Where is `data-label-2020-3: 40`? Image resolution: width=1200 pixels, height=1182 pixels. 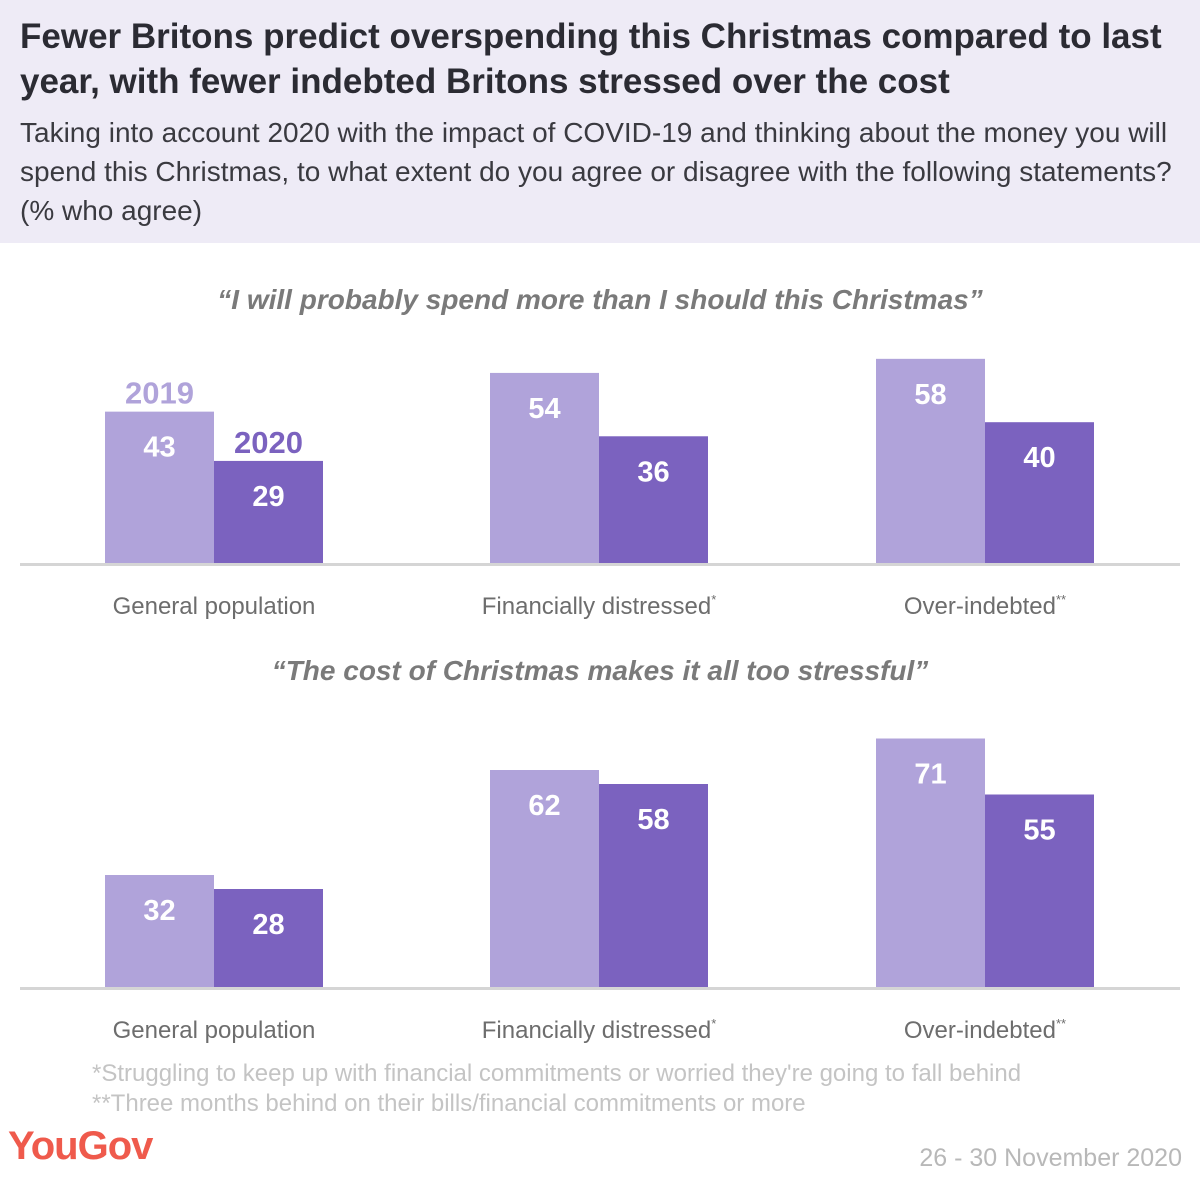 data-label-2020-3: 40 is located at coordinates (1039, 458).